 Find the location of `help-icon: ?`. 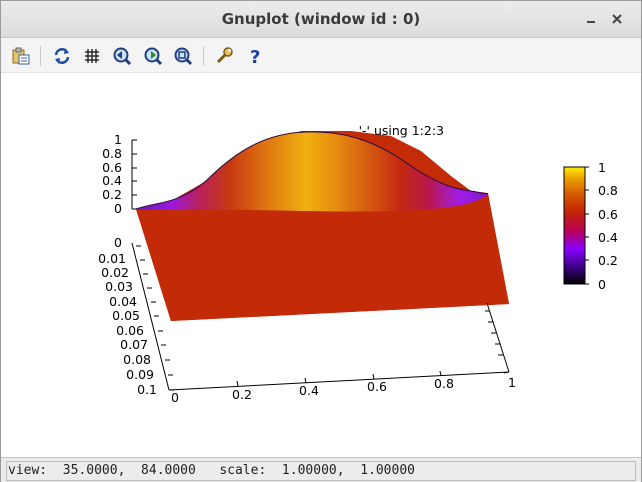

help-icon: ? is located at coordinates (255, 56).